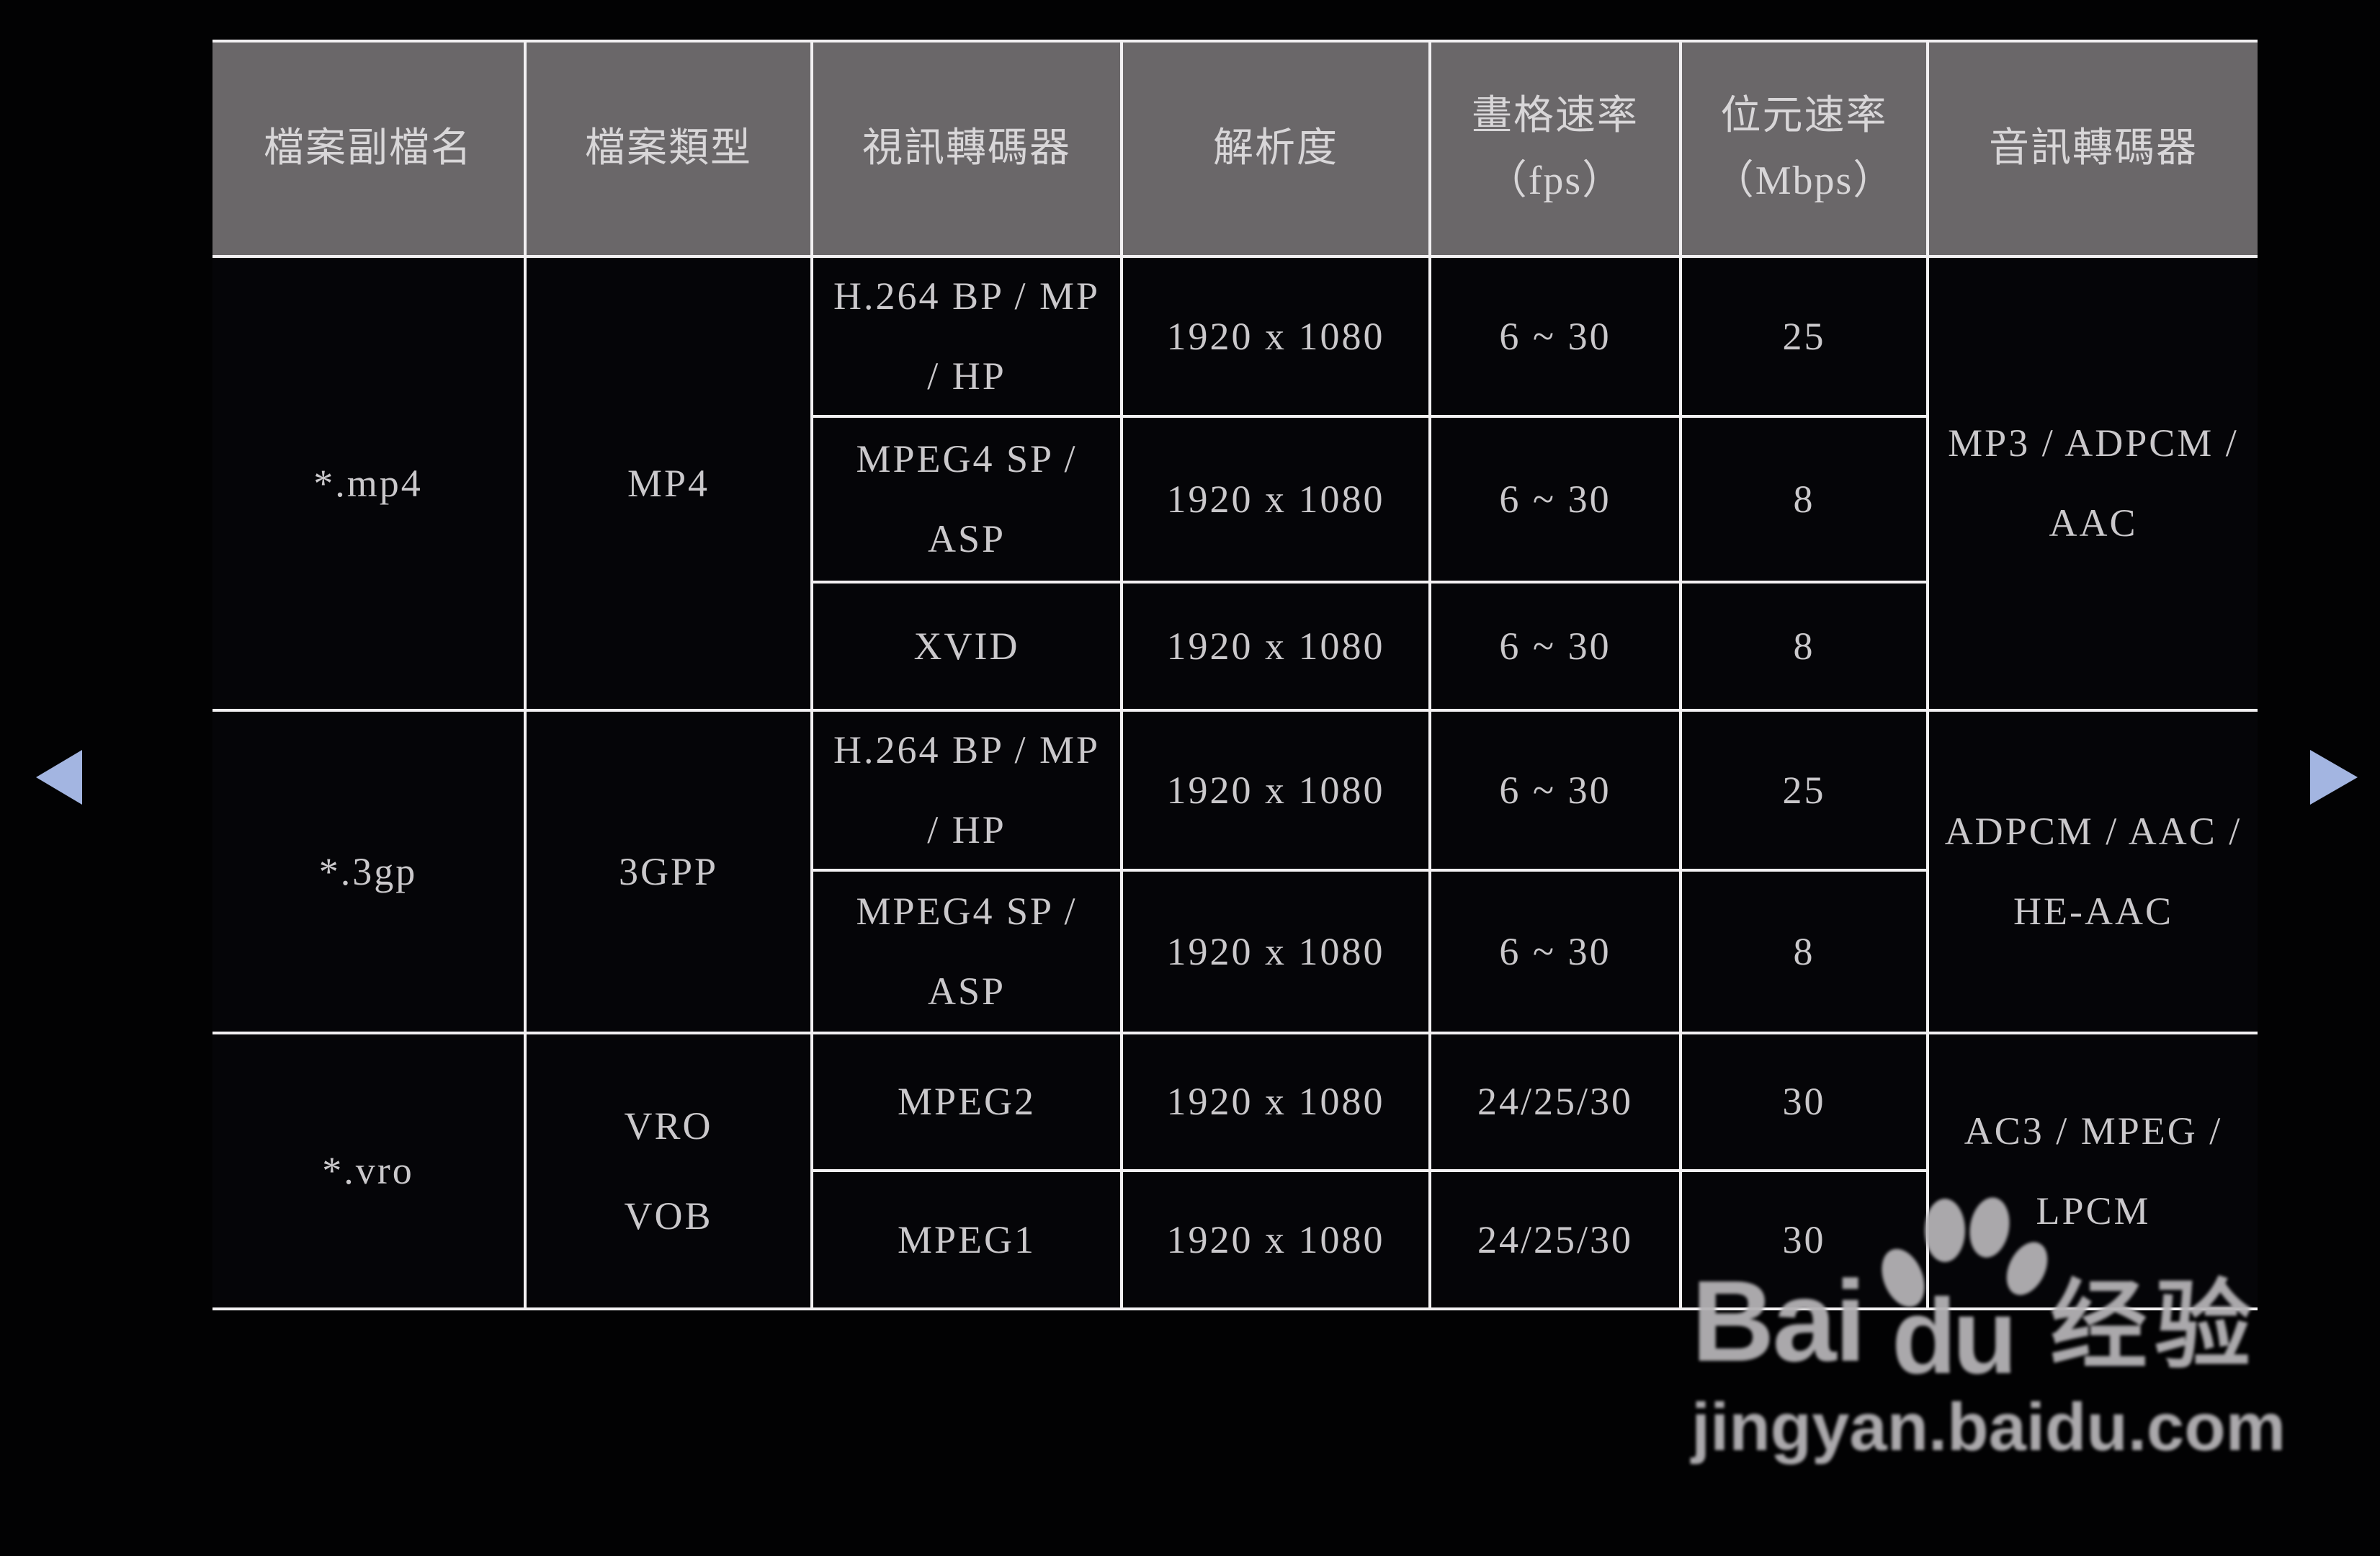  Describe the element at coordinates (1804, 1101) in the screenshot. I see `cell-bit-rate: 30` at that location.